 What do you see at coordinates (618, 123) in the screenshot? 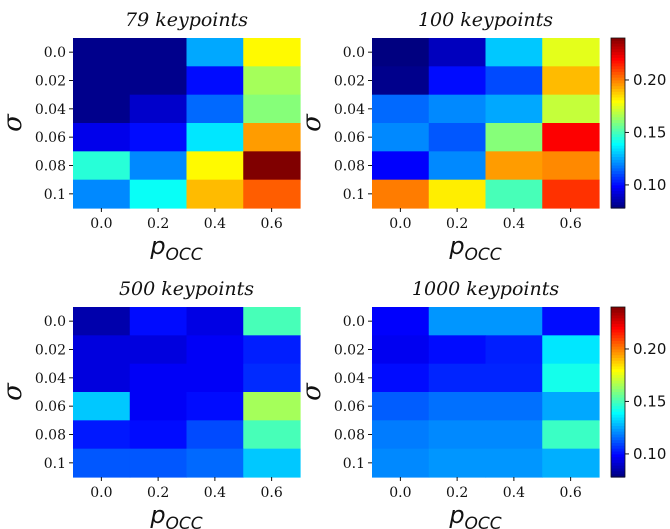
I see `colorbar-frame` at bounding box center [618, 123].